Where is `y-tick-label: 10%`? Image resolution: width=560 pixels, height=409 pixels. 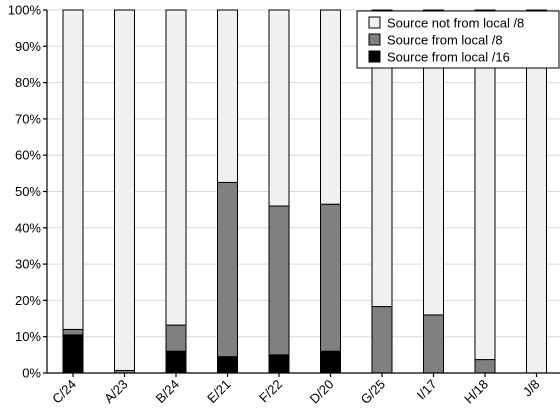
y-tick-label: 10% is located at coordinates (28, 336).